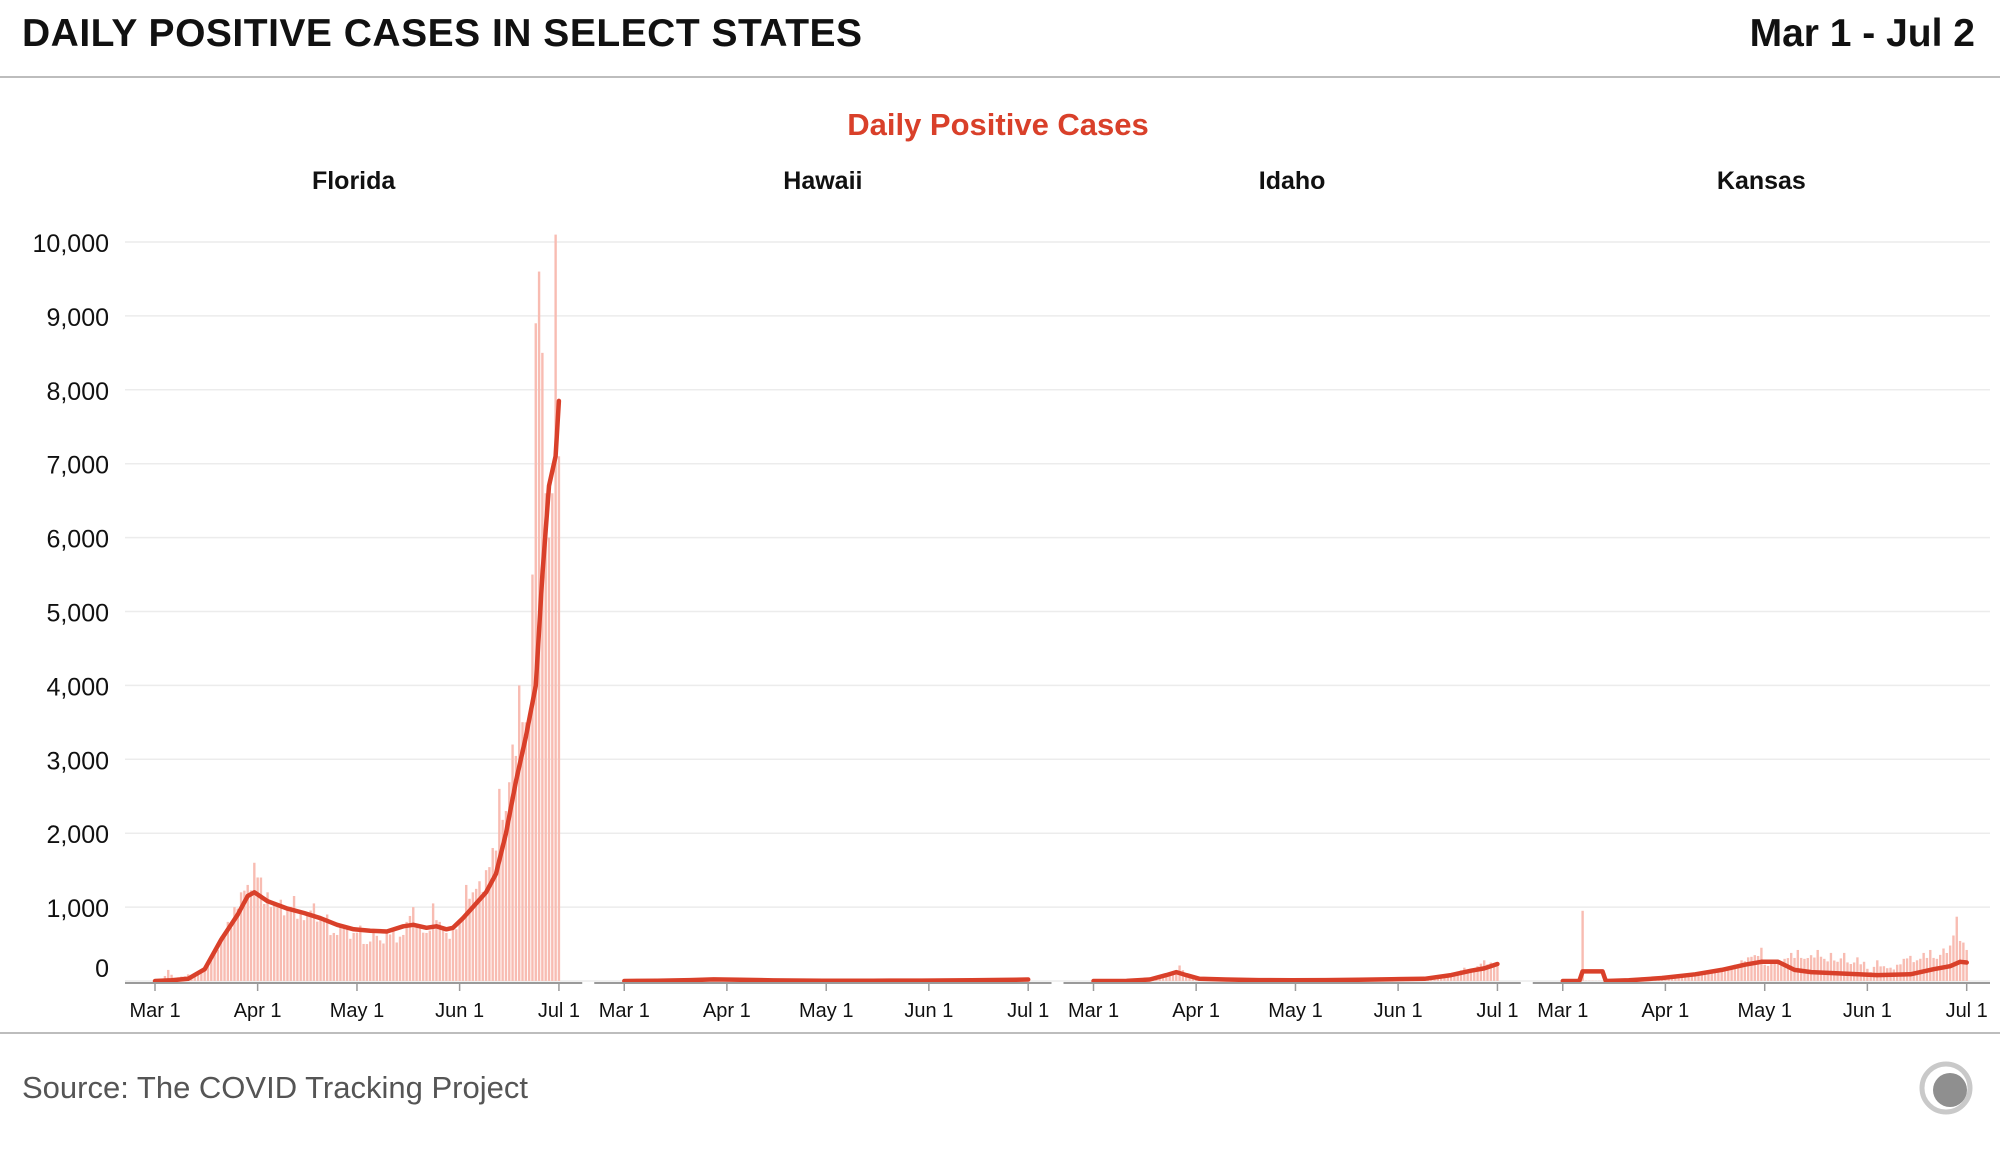  I want to click on y-tick-label: 10,000, so click(71, 244).